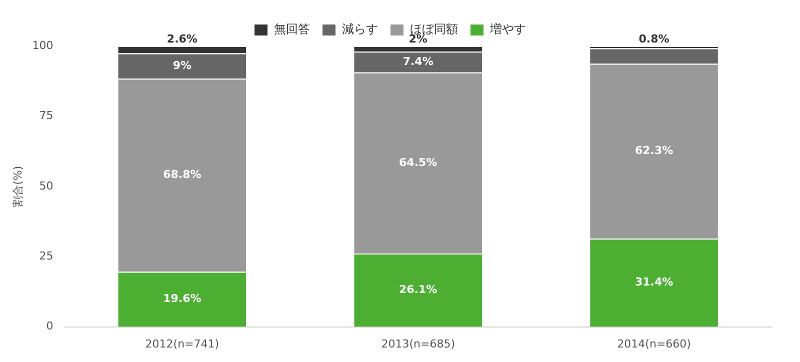  What do you see at coordinates (654, 343) in the screenshot?
I see `x-tick-label: 2014(n=660)` at bounding box center [654, 343].